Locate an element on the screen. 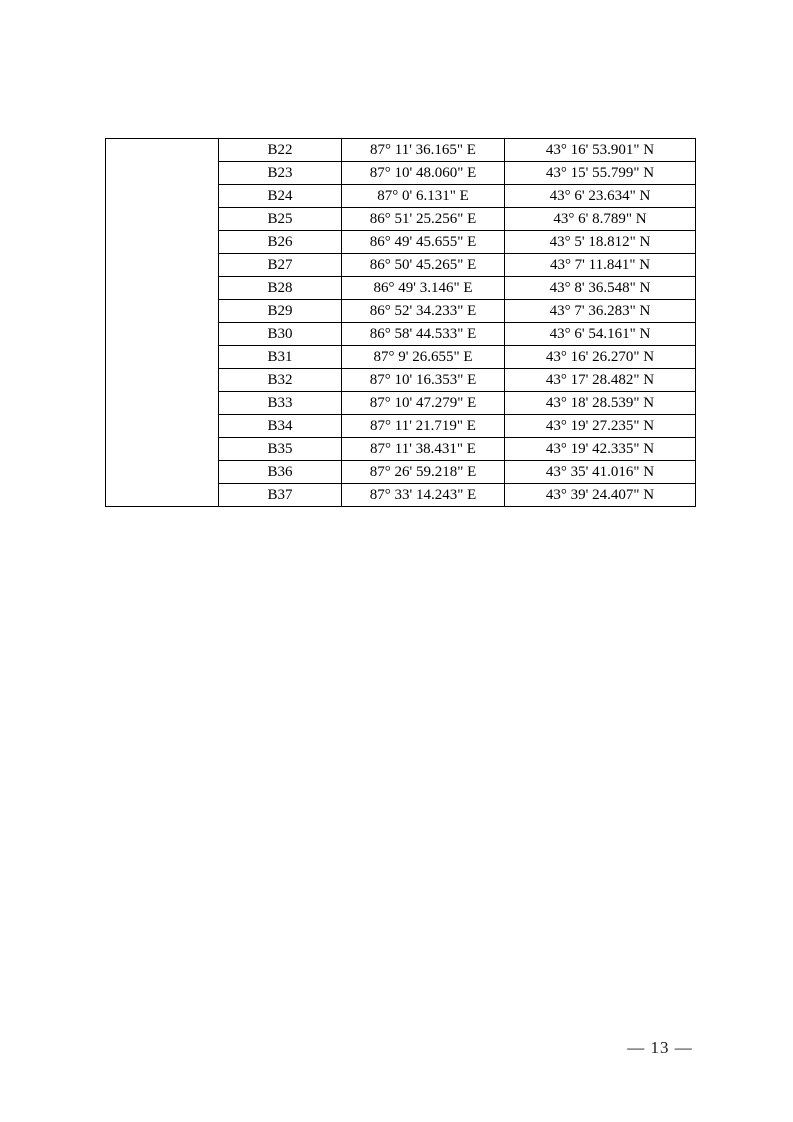  latitude-cell: 43° 39' 24.407" N is located at coordinates (600, 495).